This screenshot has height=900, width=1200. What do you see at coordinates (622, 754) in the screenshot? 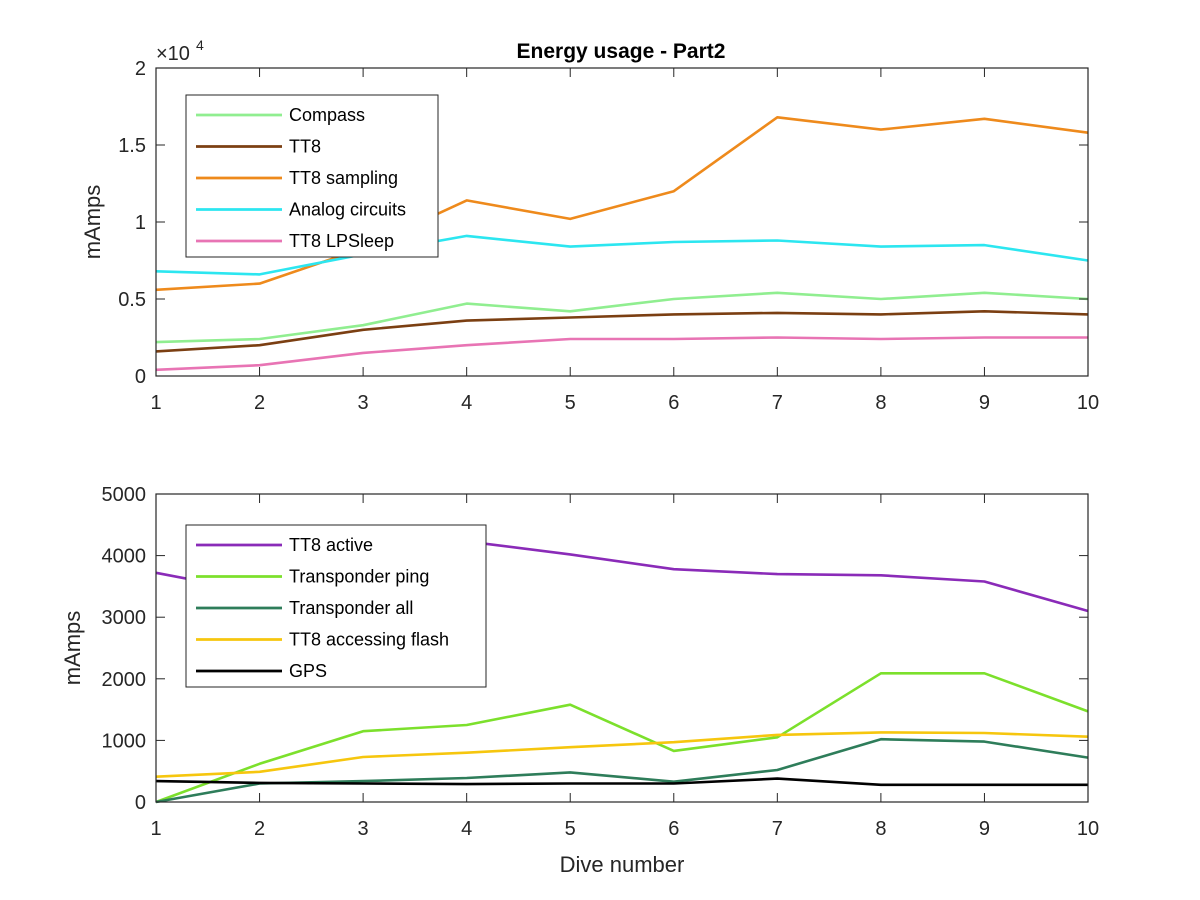
I see `series-line-tt8-accessing-flash` at bounding box center [622, 754].